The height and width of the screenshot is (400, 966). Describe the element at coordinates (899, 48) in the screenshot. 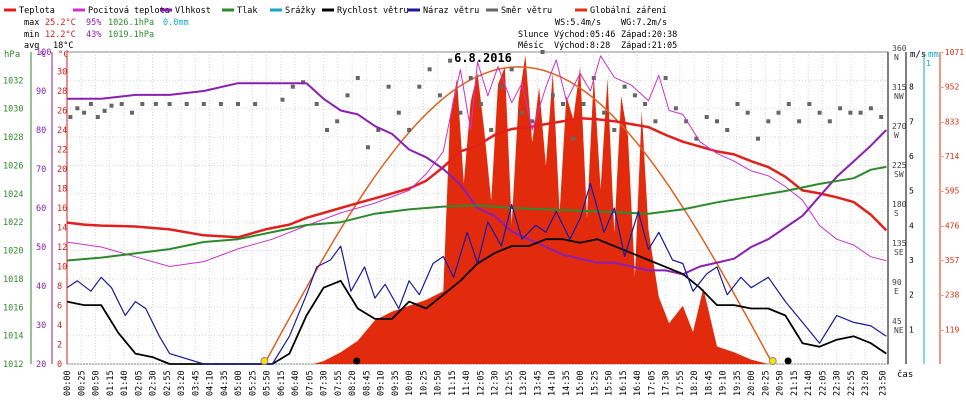

I see `wind-direction-tick-label: 360` at that location.